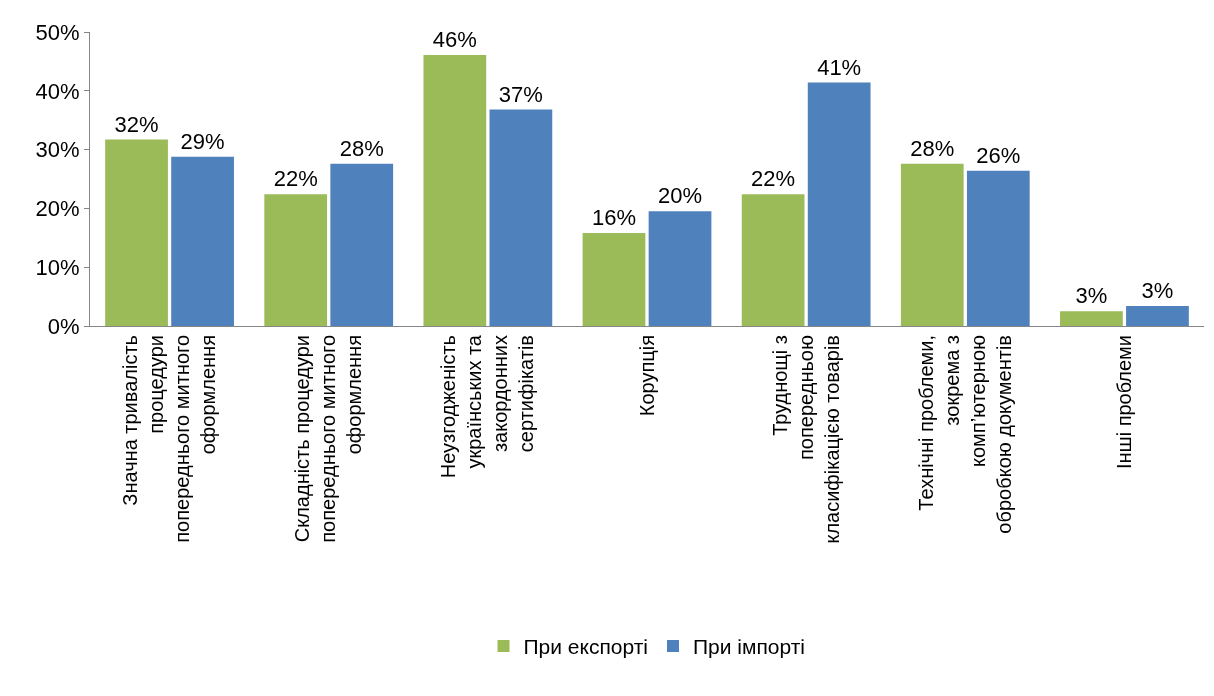 This screenshot has height=696, width=1214. What do you see at coordinates (454, 39) in the screenshot?
I see `data-label: 46%` at bounding box center [454, 39].